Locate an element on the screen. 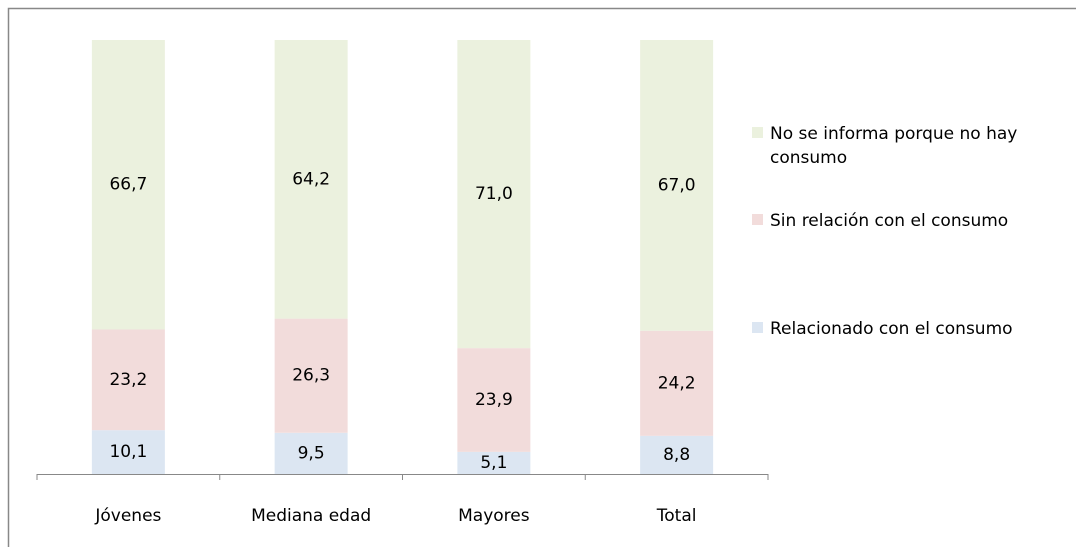 Image resolution: width=1076 pixels, height=547 pixels. x-tick-label: Jóvenes is located at coordinates (127, 516).